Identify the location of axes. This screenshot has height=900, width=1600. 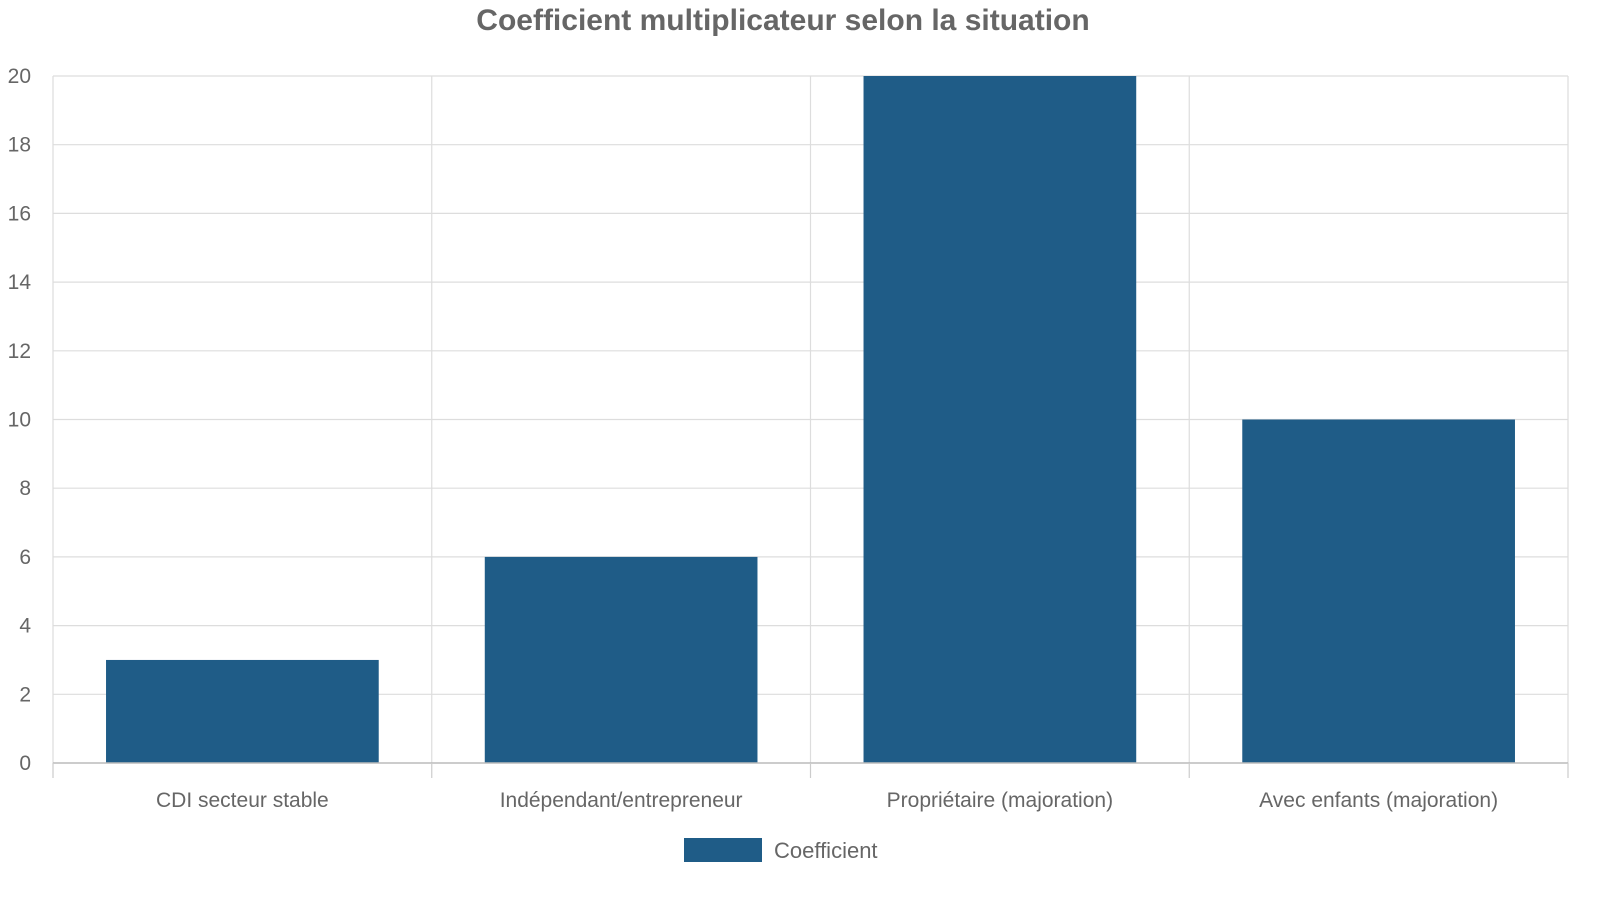
(810, 770).